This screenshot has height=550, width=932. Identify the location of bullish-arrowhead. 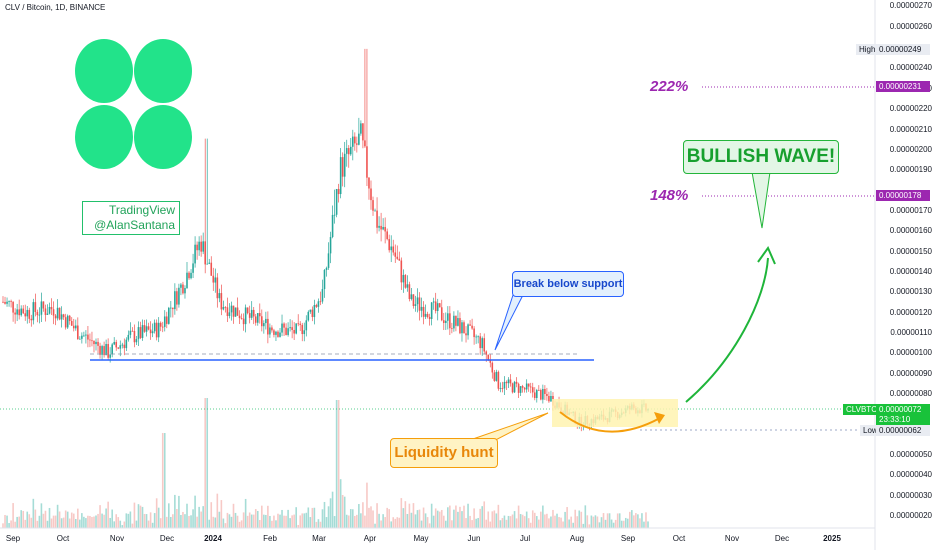
(766, 255).